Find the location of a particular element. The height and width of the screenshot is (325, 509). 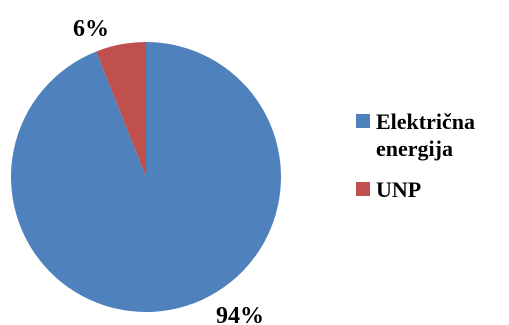

legend-item-unp: UNP is located at coordinates (431, 189).